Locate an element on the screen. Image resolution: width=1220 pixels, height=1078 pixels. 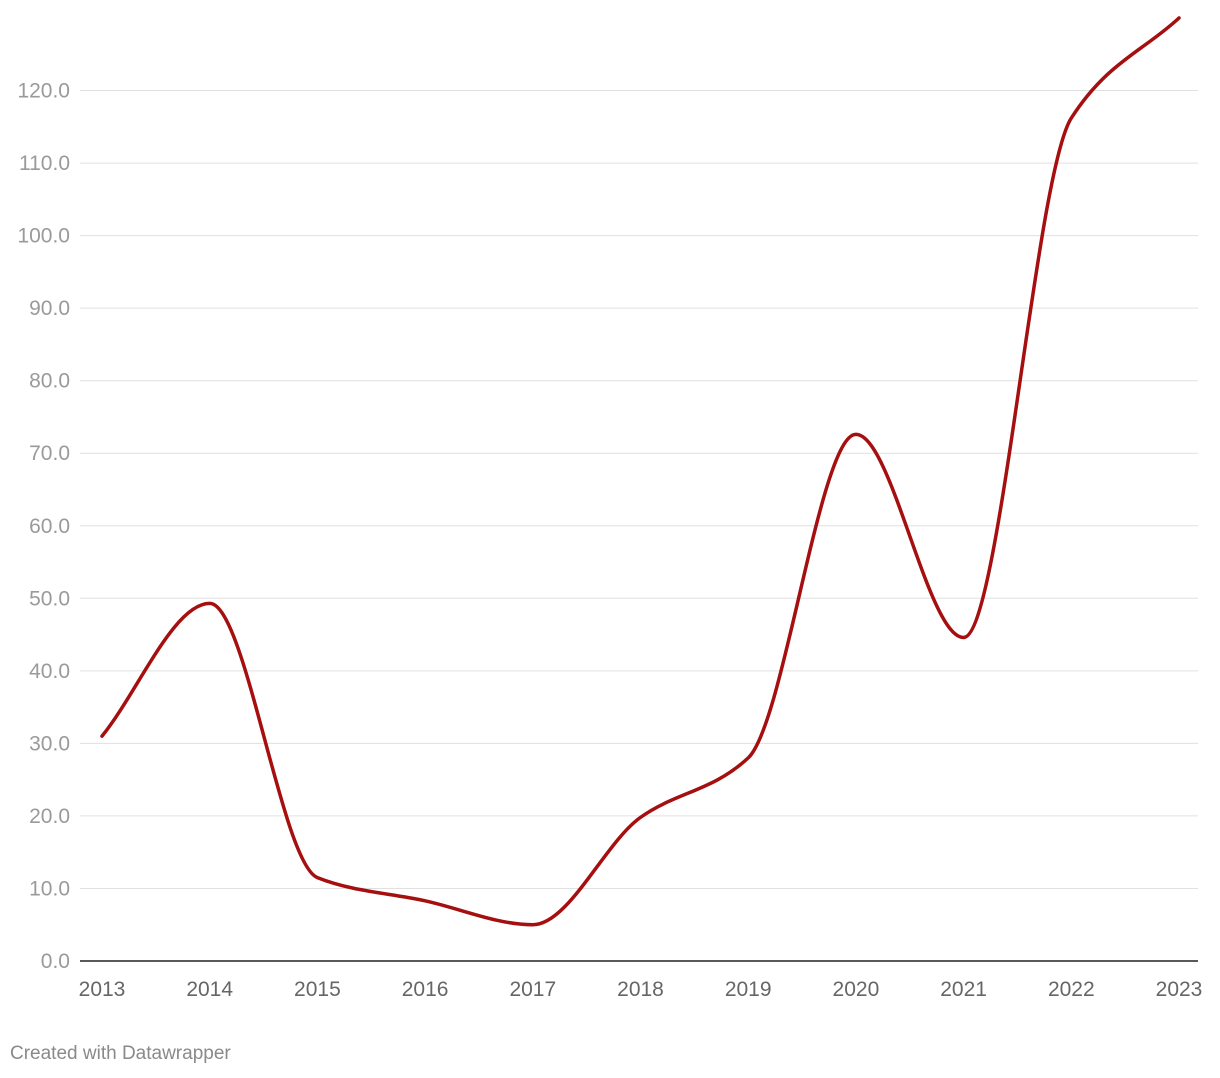
y-tick-label: 80.0 is located at coordinates (49, 381).